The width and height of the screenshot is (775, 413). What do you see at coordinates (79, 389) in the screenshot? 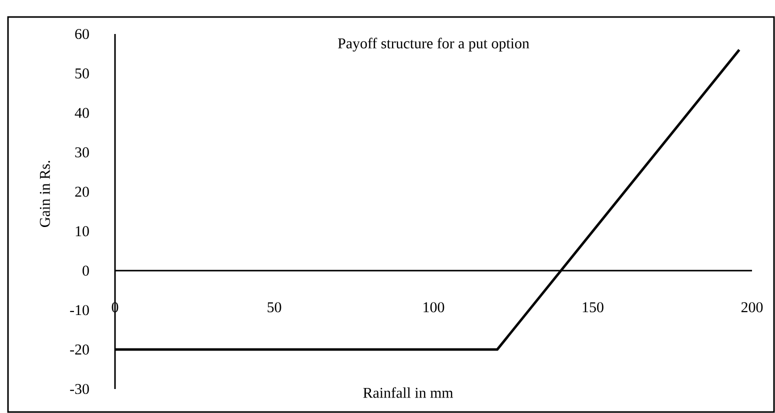
I see `y-tick-label: -30` at bounding box center [79, 389].